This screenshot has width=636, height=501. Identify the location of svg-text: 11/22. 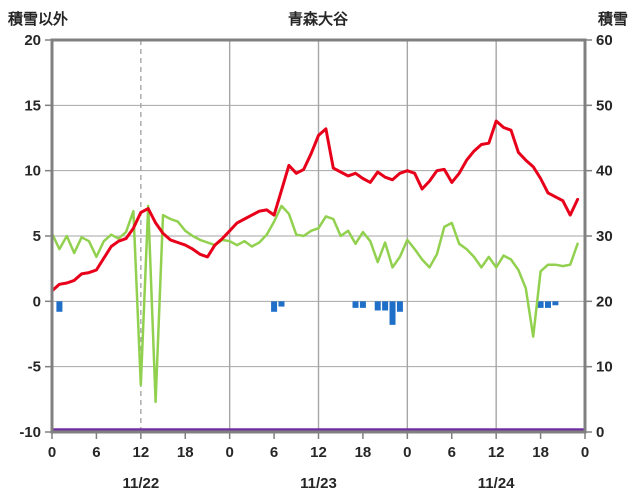
(140, 483).